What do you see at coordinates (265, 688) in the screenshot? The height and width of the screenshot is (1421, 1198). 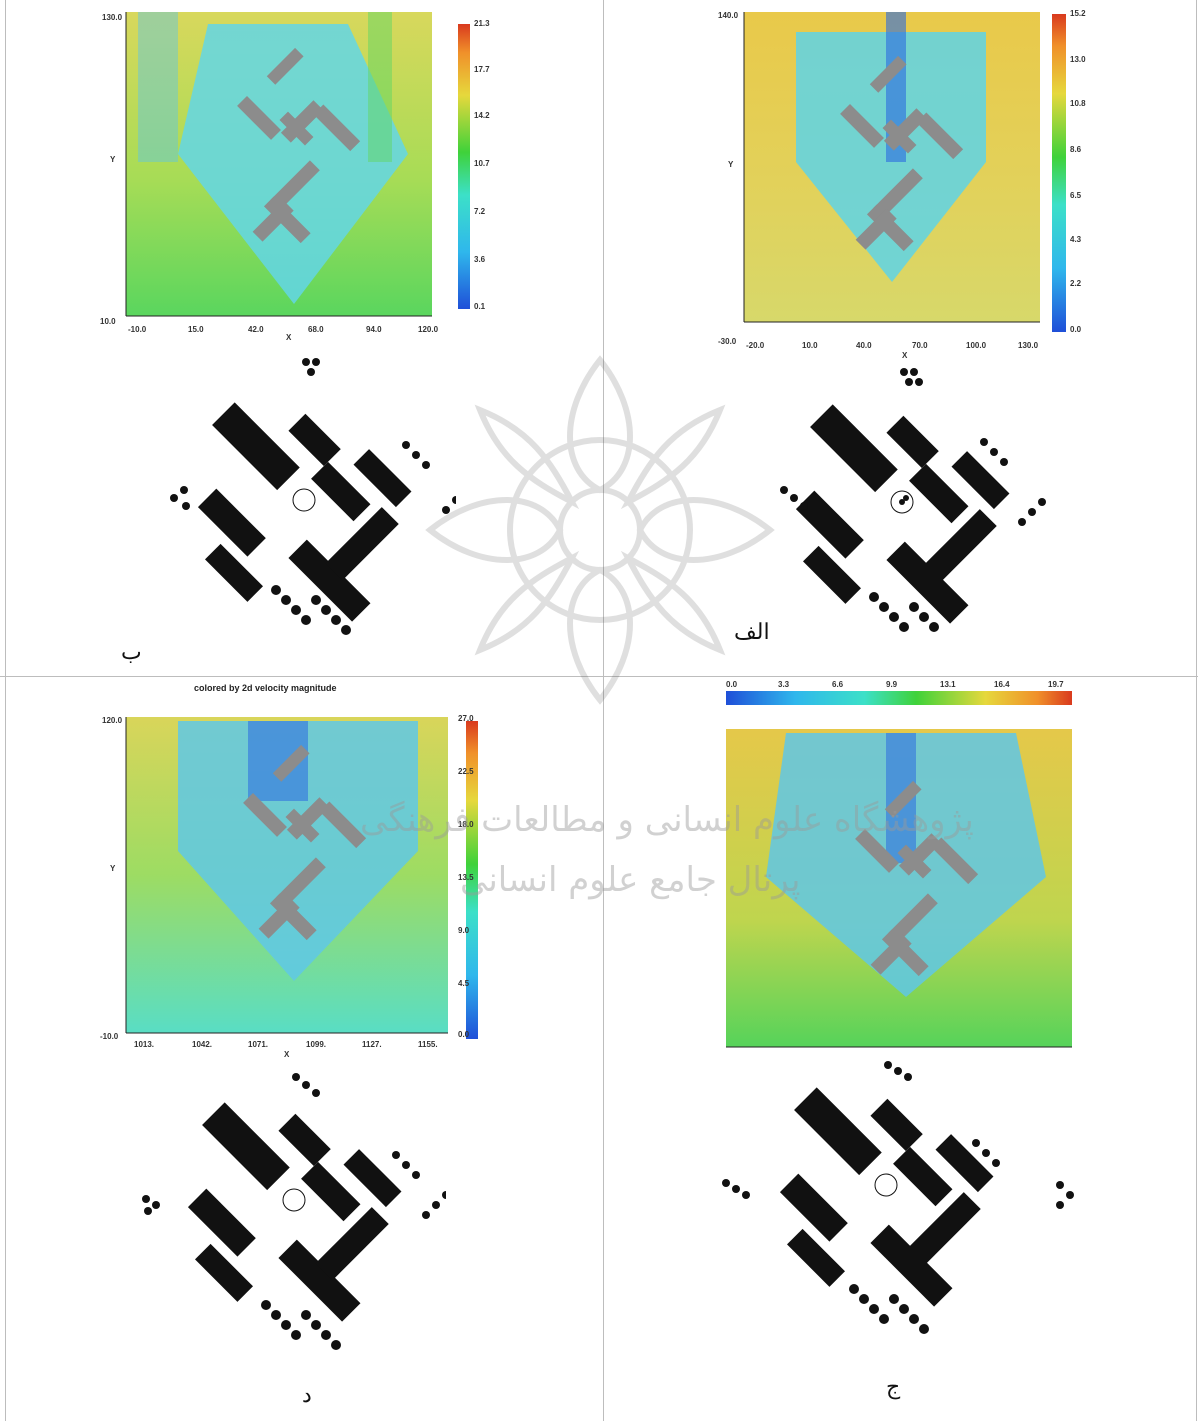 I see `plot-title: colored by 2d velocity magnitude` at bounding box center [265, 688].